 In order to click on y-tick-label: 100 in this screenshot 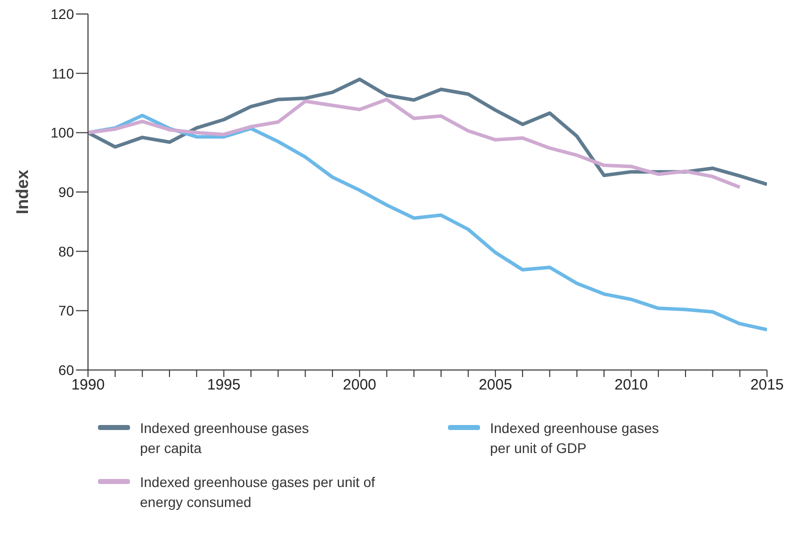, I will do `click(62, 132)`.